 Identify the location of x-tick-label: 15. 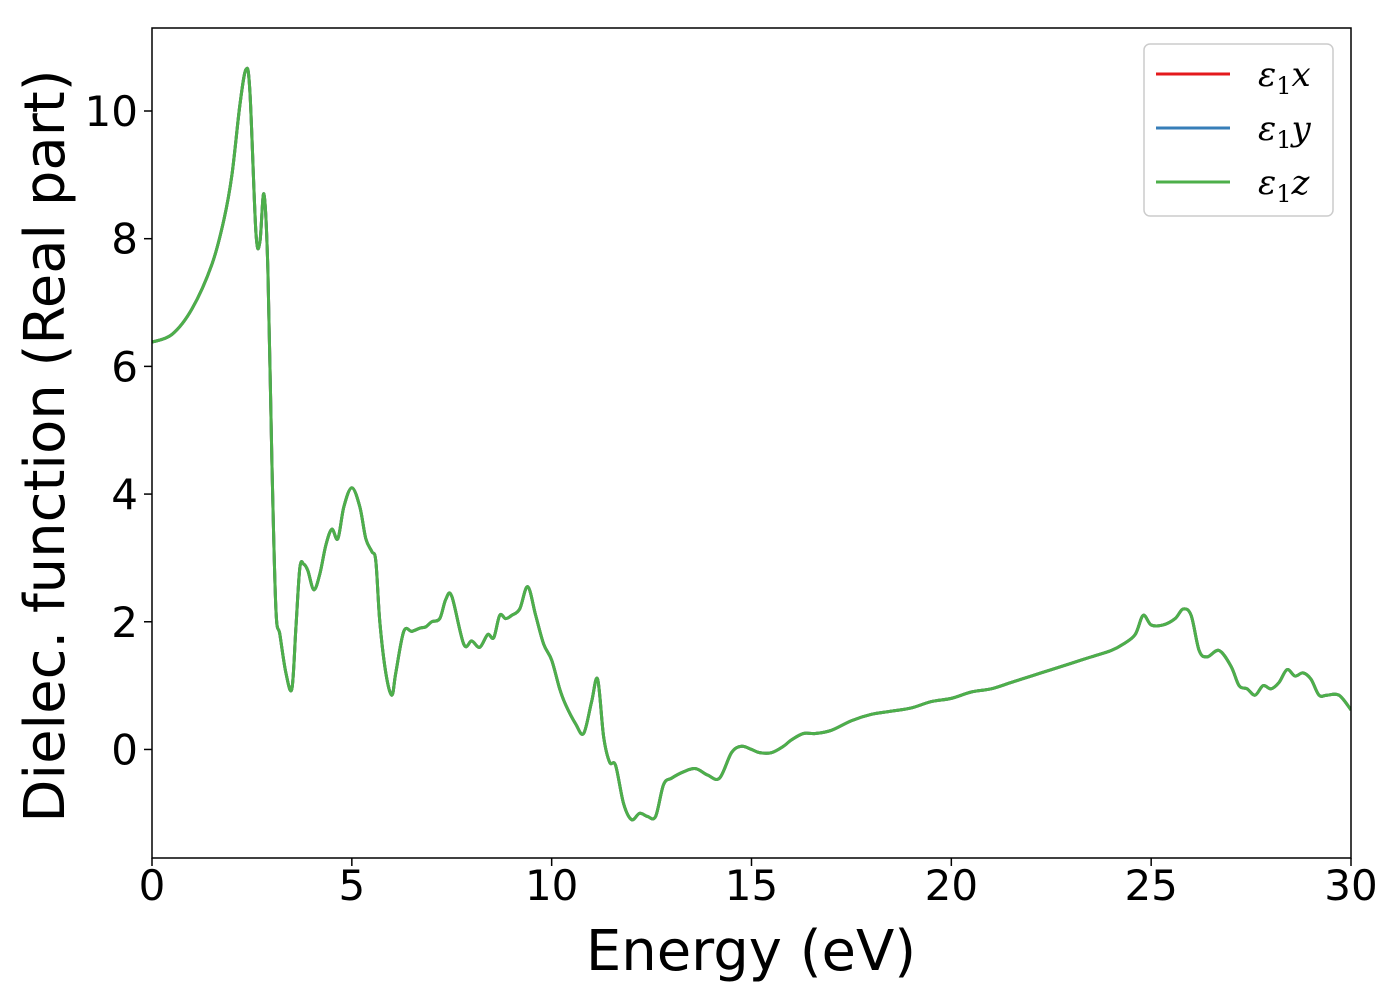
(751, 885).